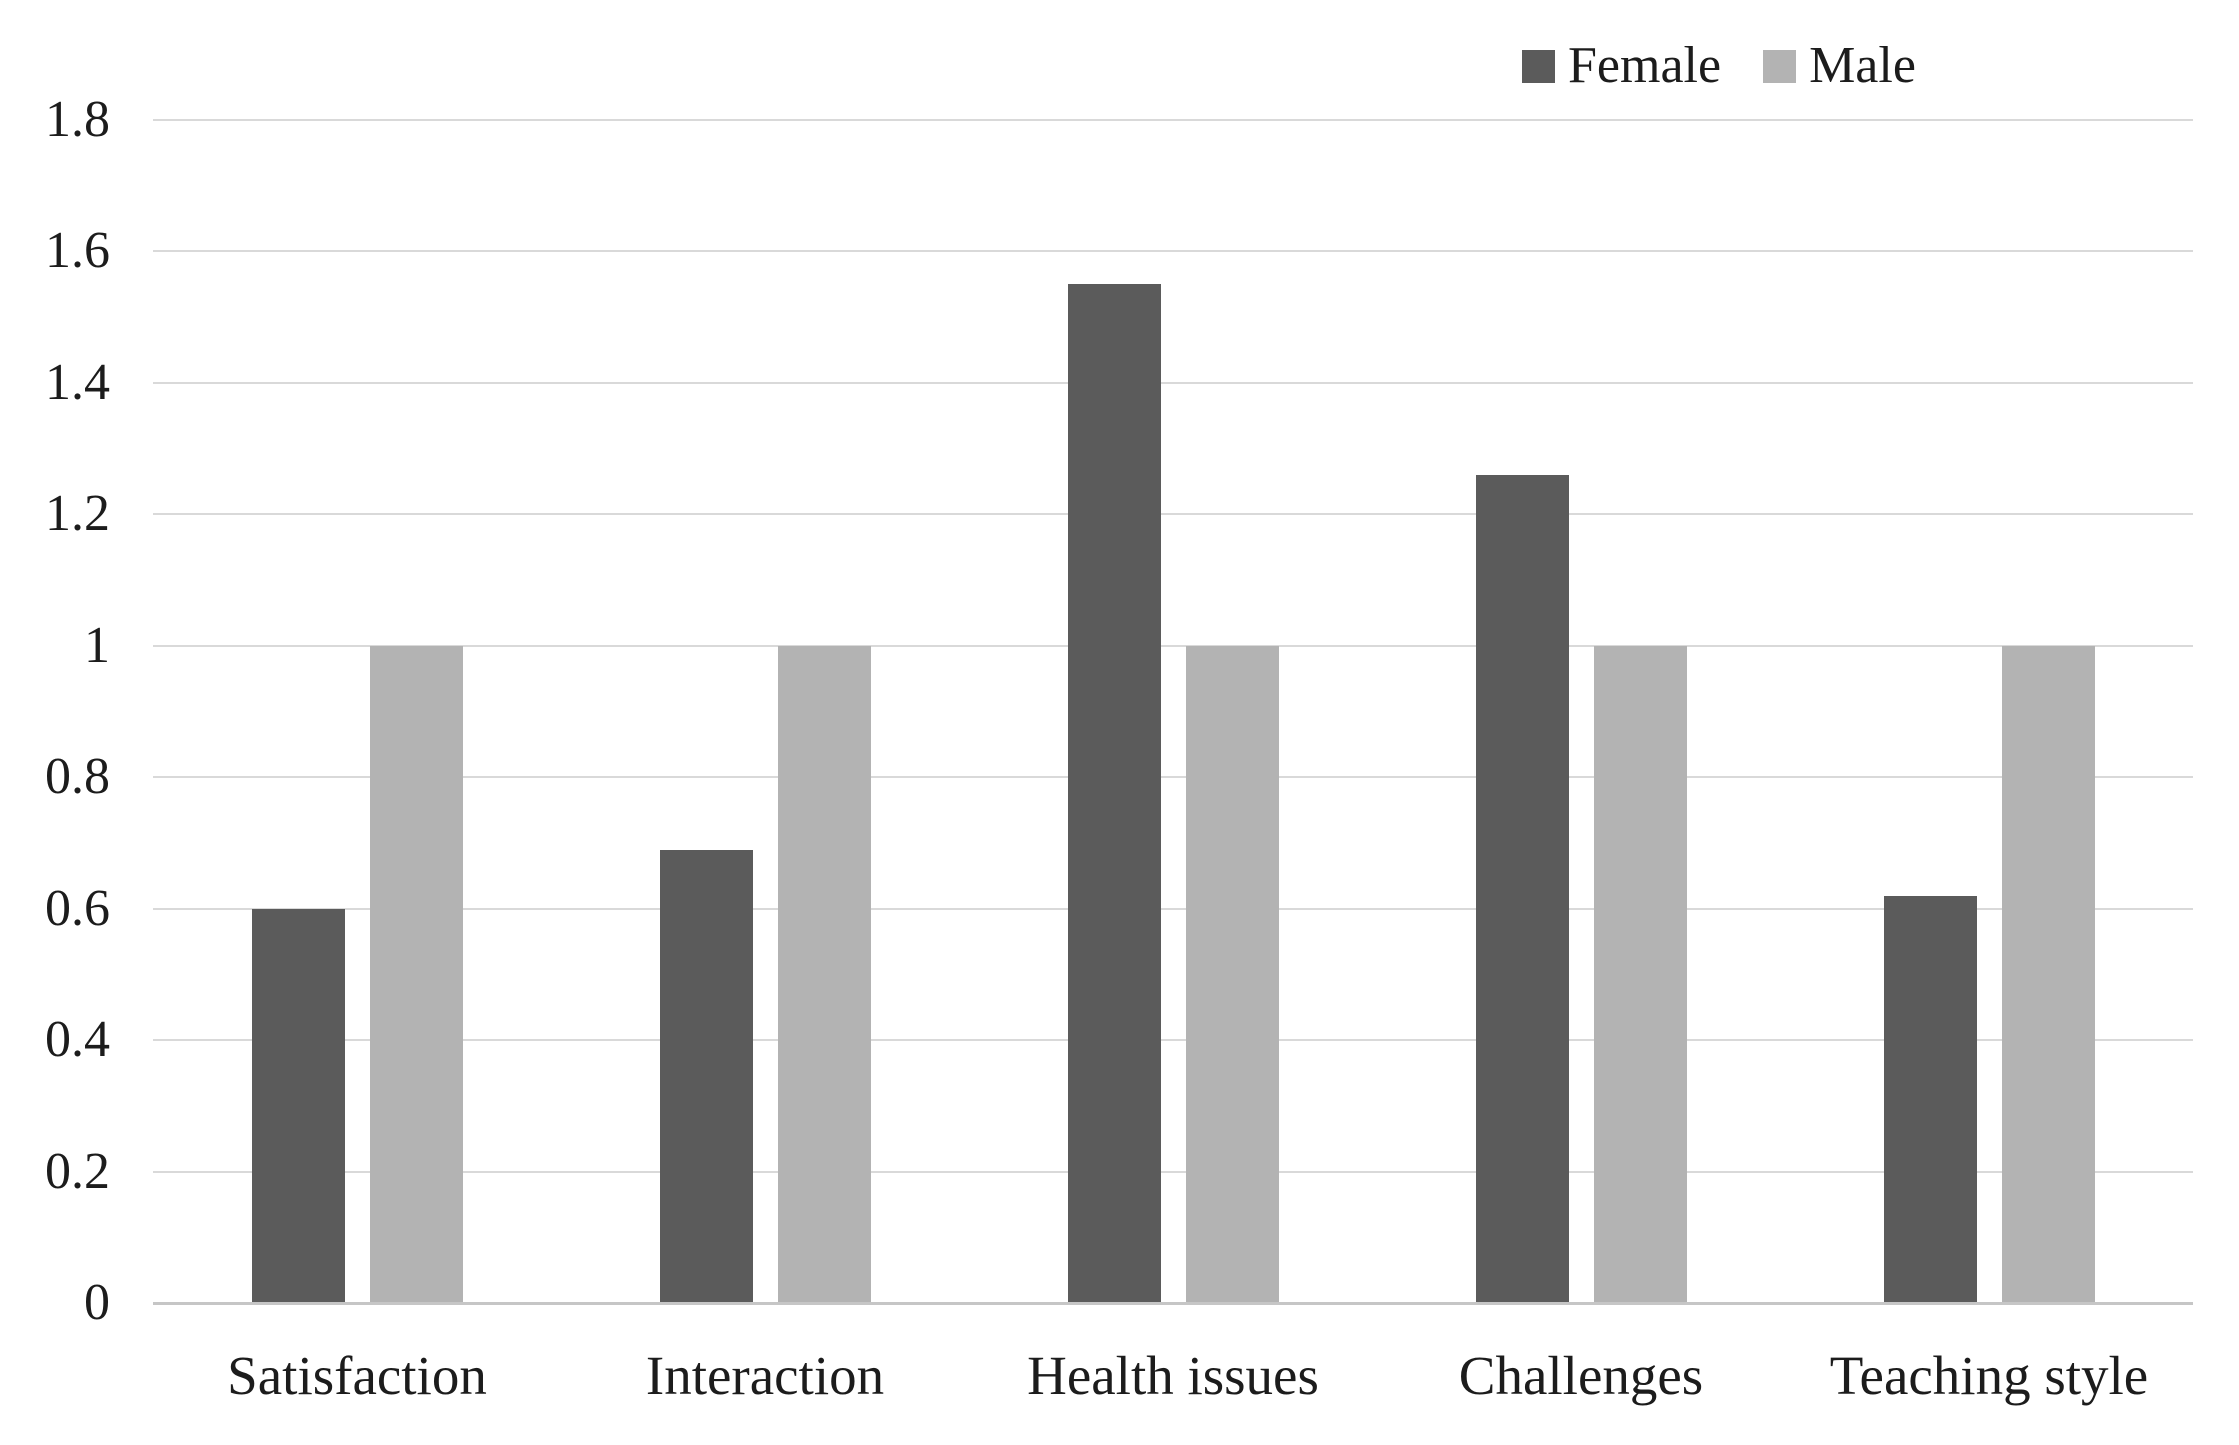 Image resolution: width=2239 pixels, height=1445 pixels. I want to click on bar-male-health-issues, so click(1232, 974).